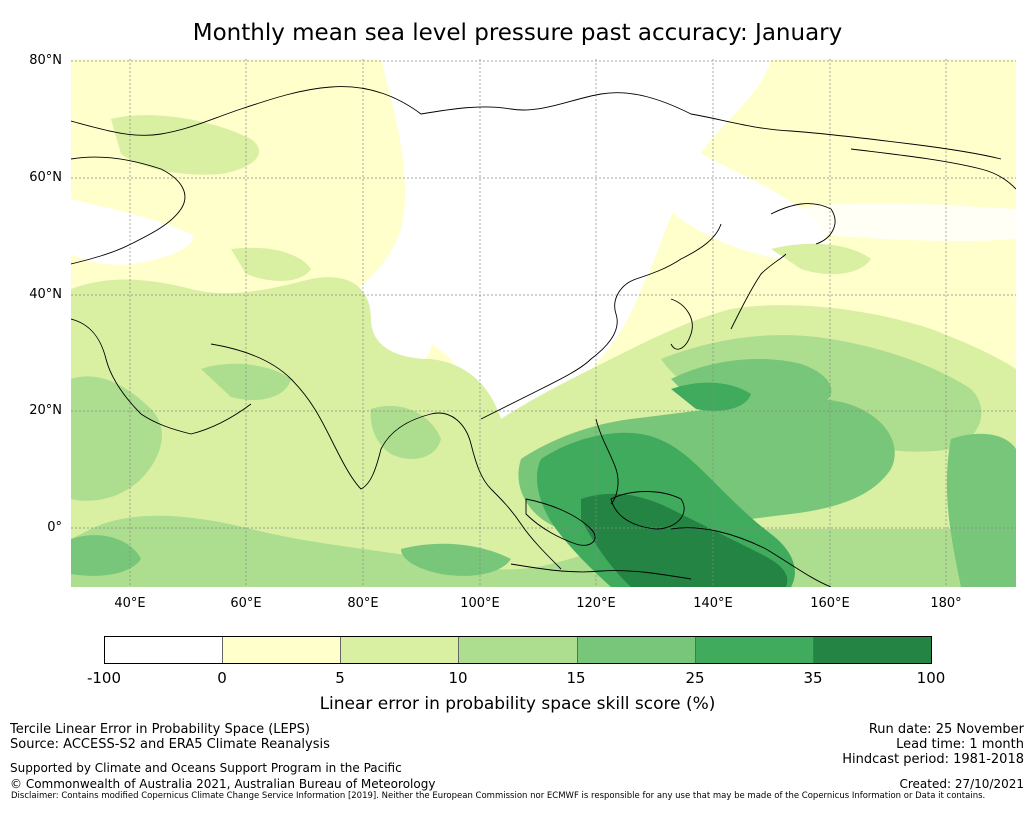 The image size is (1035, 816). Describe the element at coordinates (946, 603) in the screenshot. I see `lon-label: 180°` at that location.